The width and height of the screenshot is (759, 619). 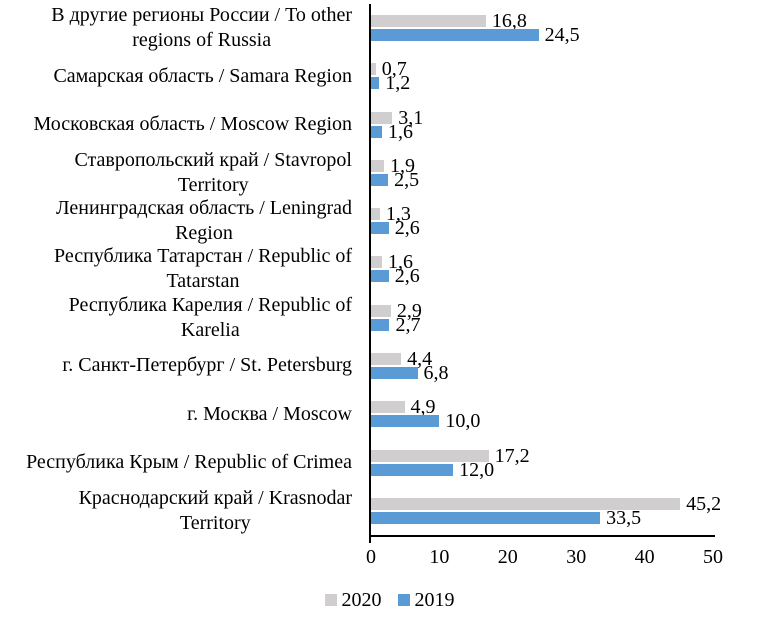 I want to click on x-tick-label: 50, so click(x=713, y=557).